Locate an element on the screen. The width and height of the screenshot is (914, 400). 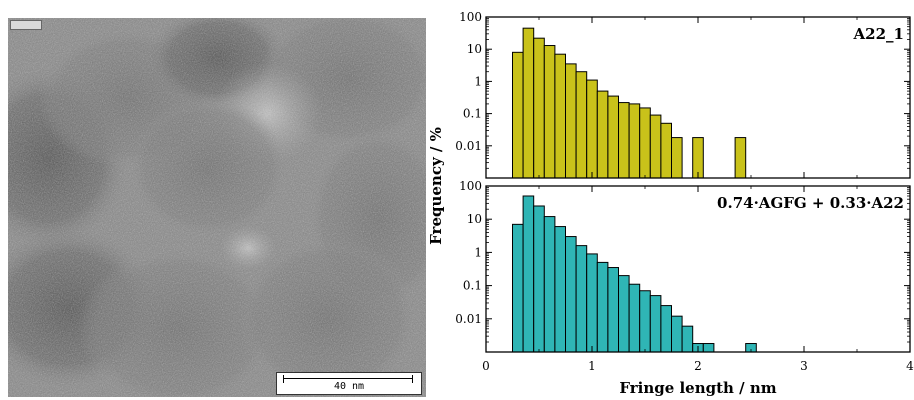
top-ytick-label: 100 is located at coordinates (470, 17).